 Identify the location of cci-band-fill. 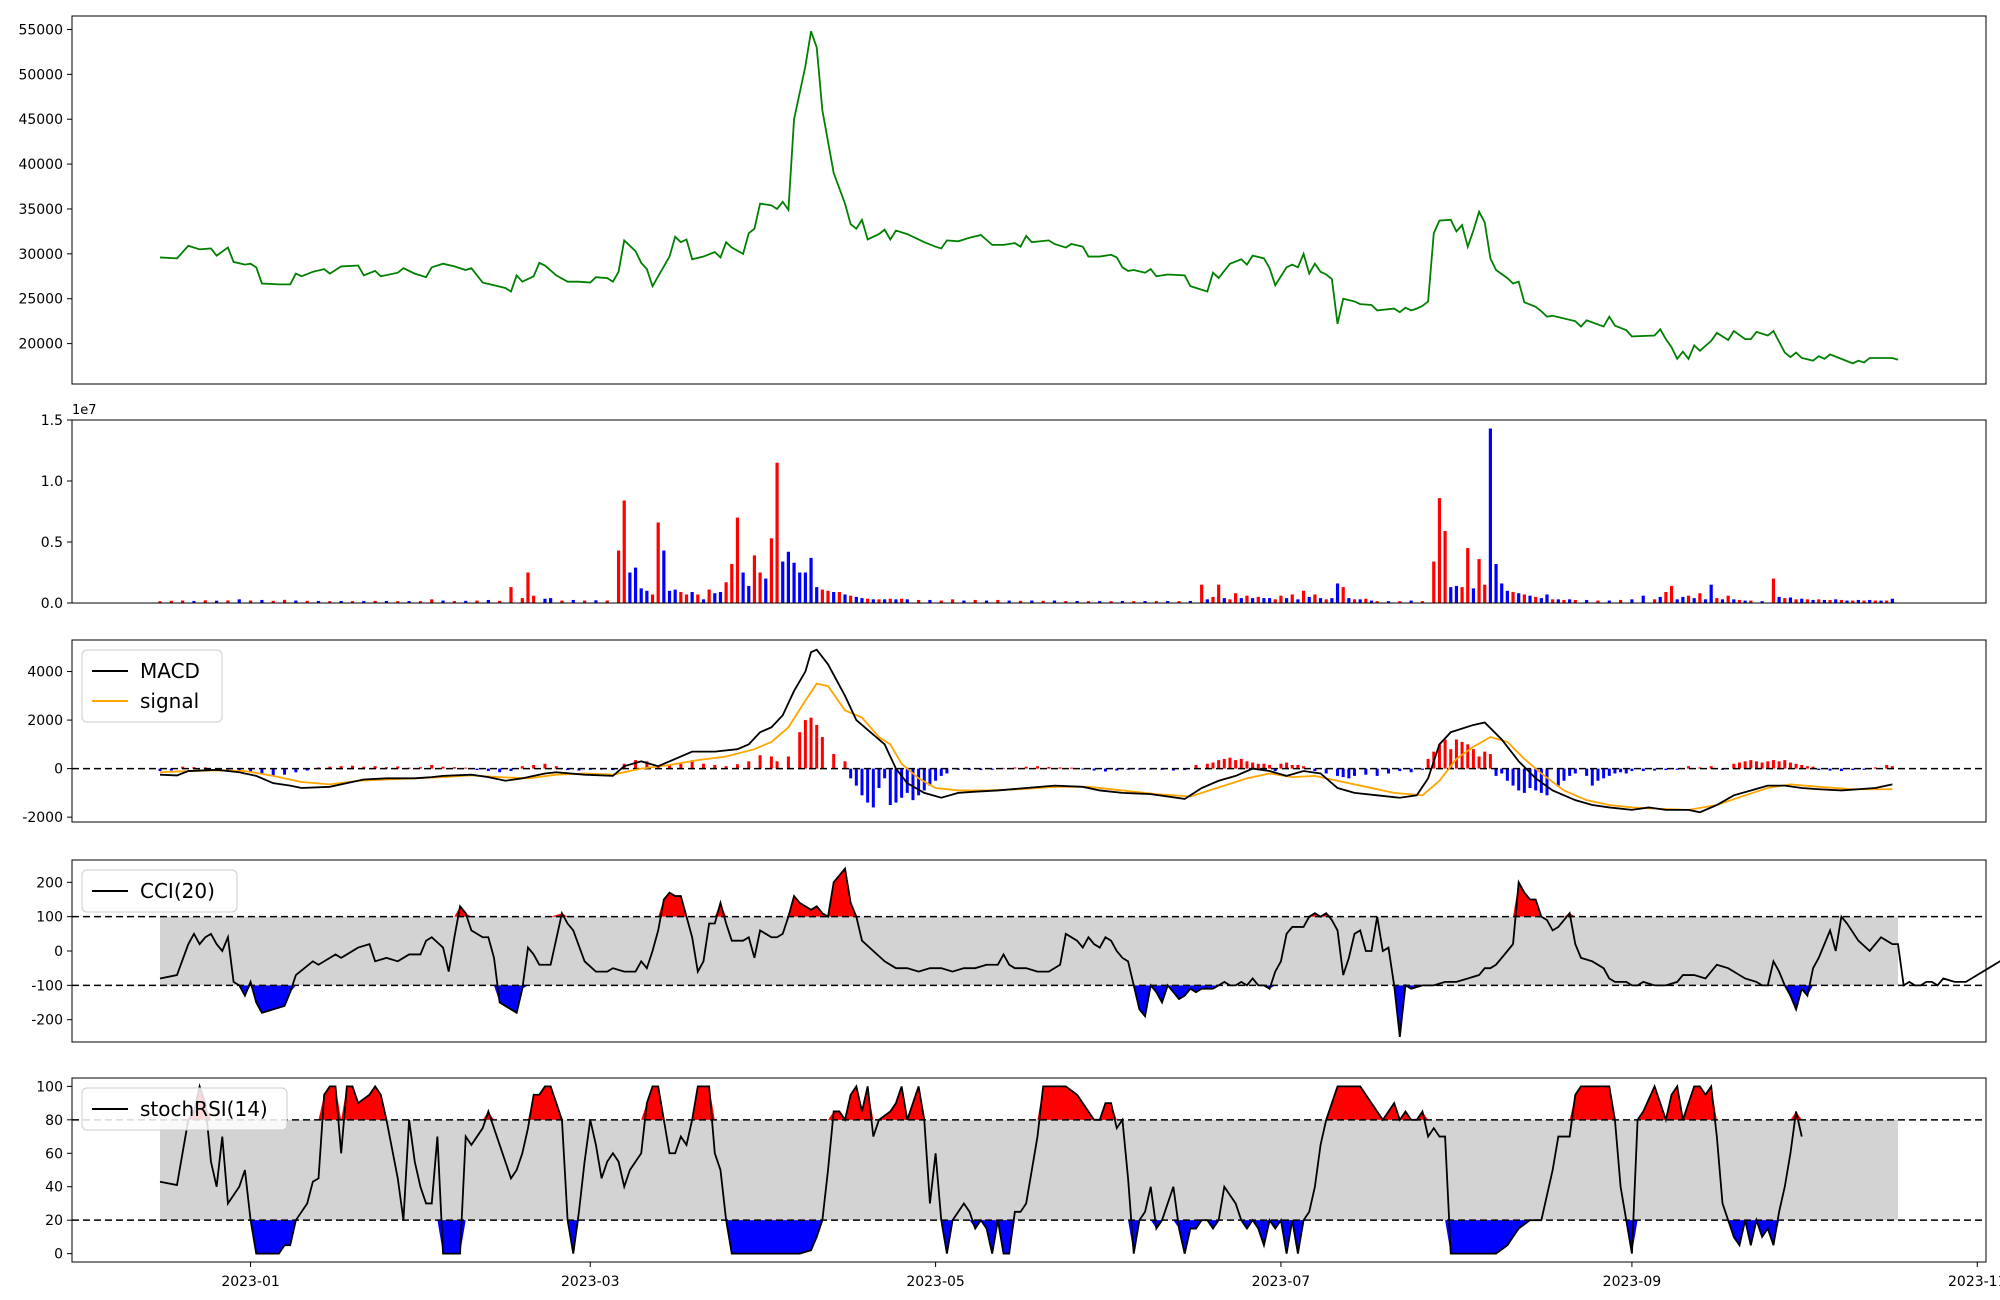
(1029, 951).